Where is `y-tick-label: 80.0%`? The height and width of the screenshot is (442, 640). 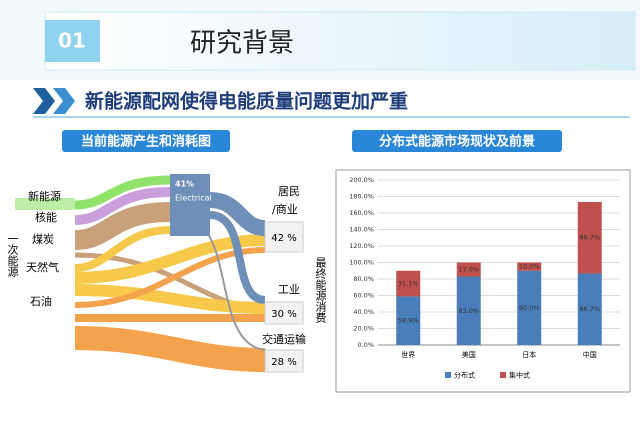
y-tick-label: 80.0% is located at coordinates (363, 279).